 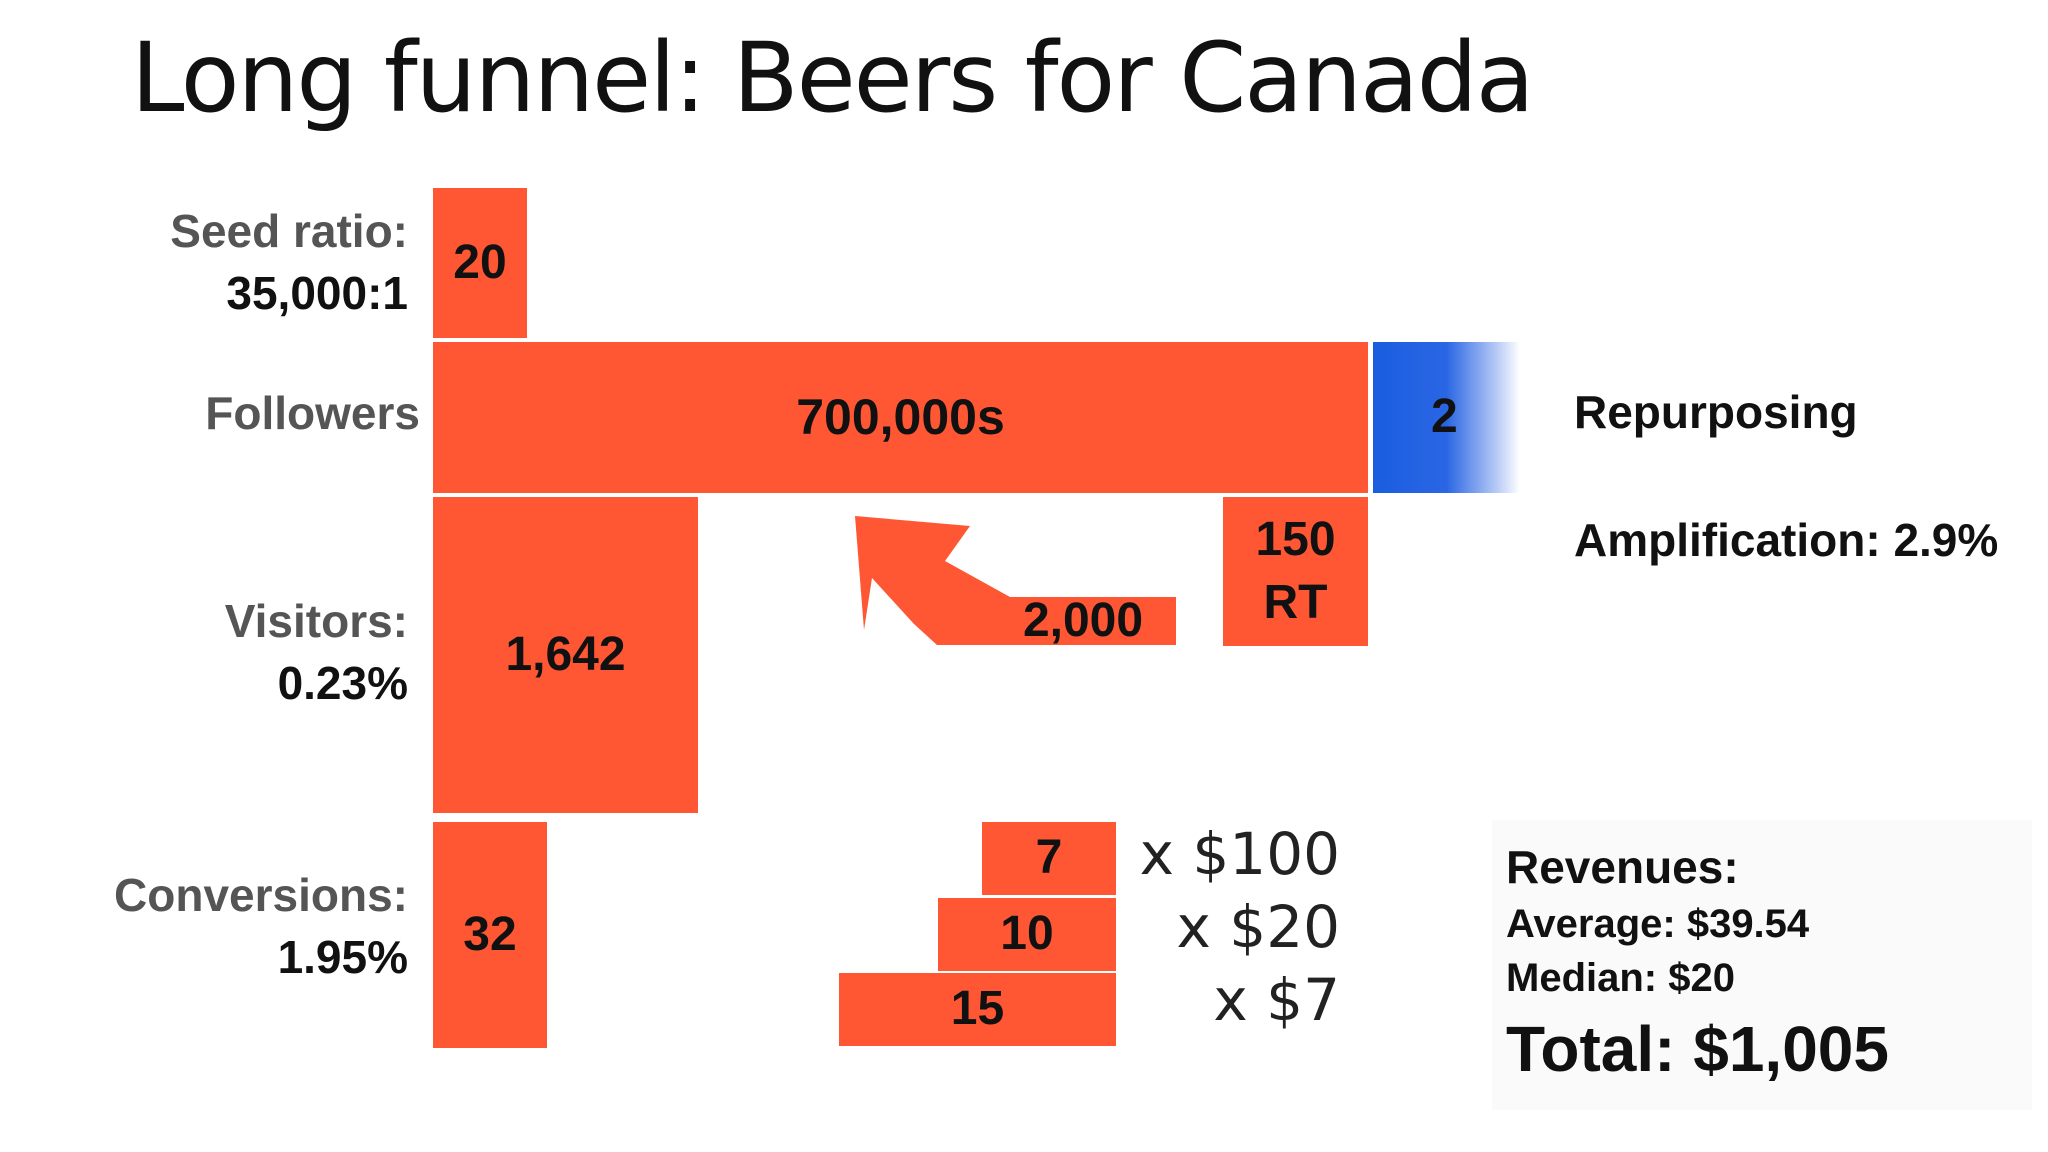 I want to click on amplified-value: 2,000, so click(x=1083, y=620).